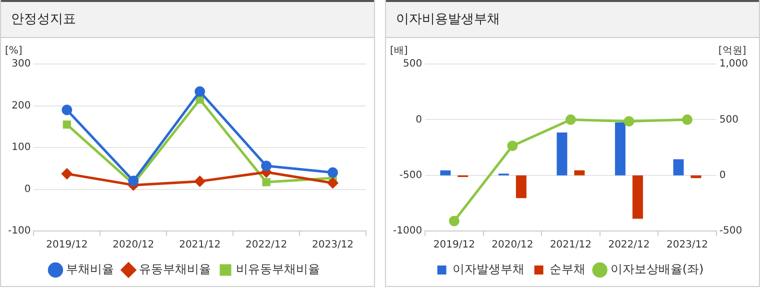  I want to click on legend-label: 비유동부채비율, so click(278, 269).